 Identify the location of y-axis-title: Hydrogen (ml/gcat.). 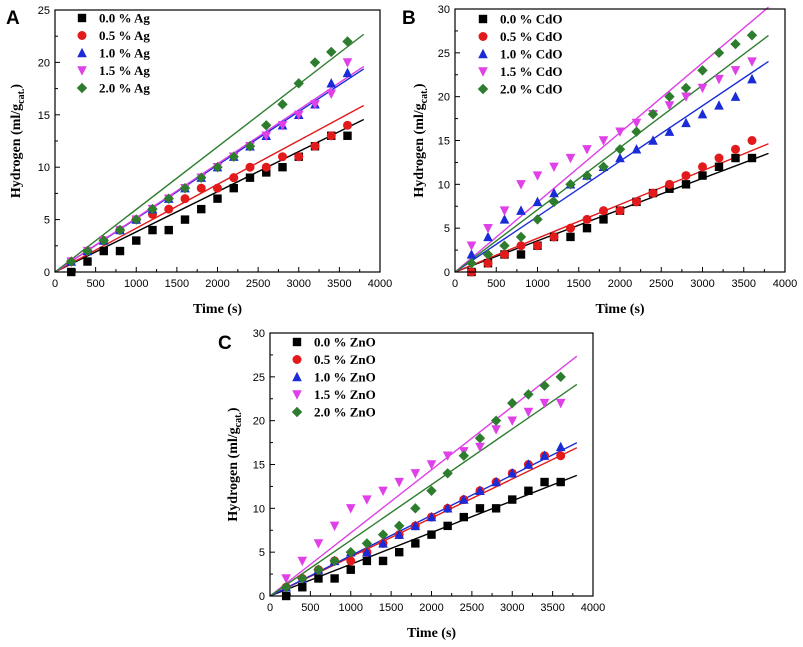
(421, 140).